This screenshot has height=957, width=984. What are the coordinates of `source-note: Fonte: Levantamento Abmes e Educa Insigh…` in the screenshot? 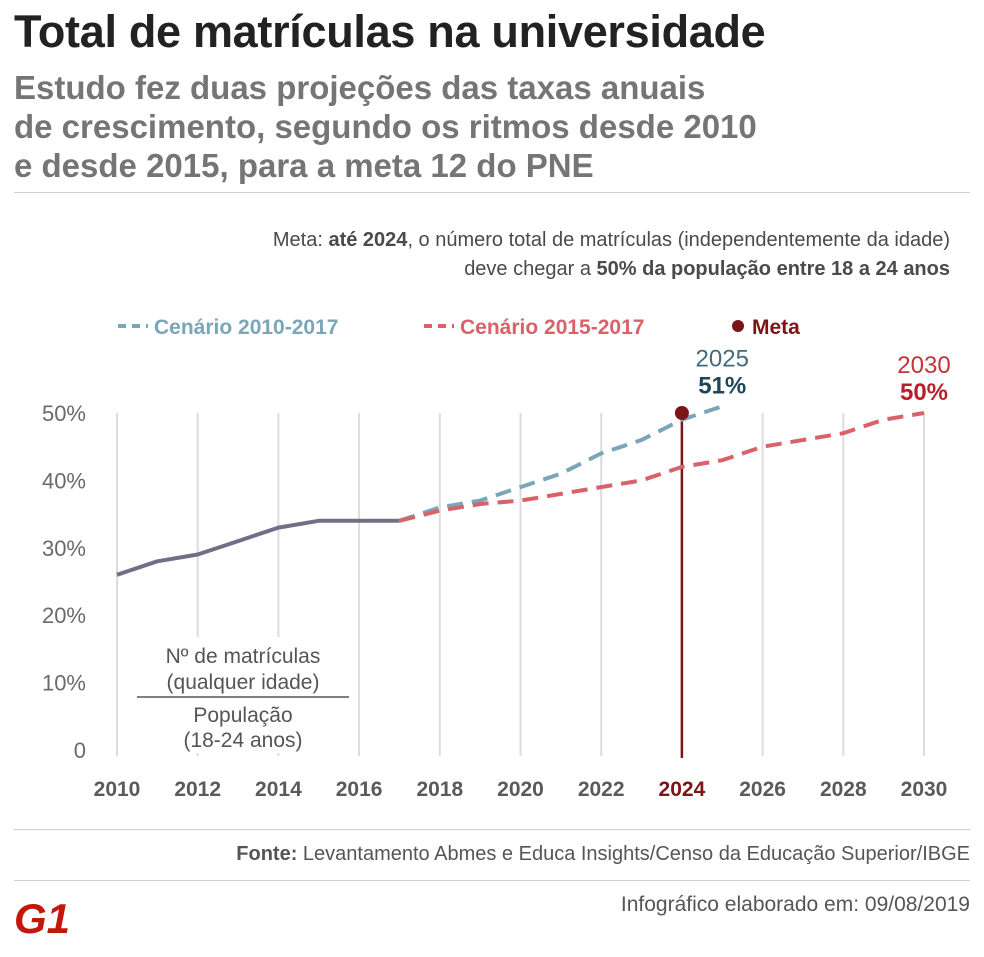 It's located at (603, 854).